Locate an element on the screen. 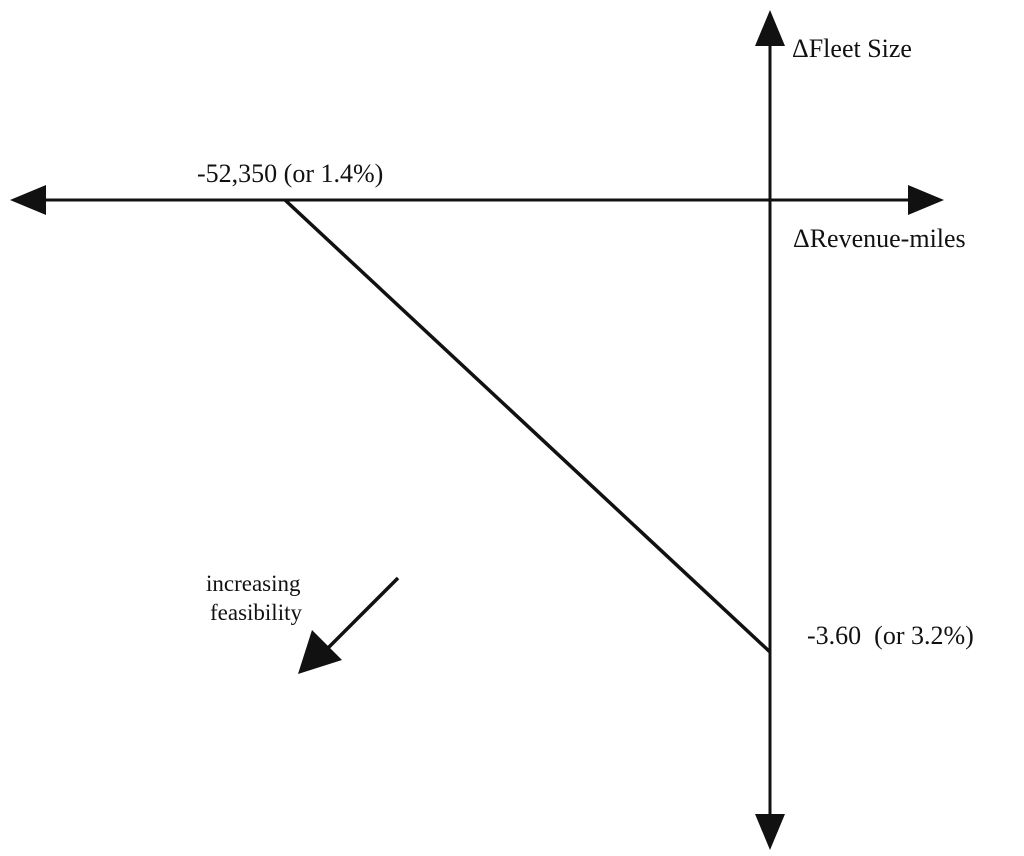 This screenshot has width=1024, height=856. horizontal-axis-right-arrowhead is located at coordinates (926, 200).